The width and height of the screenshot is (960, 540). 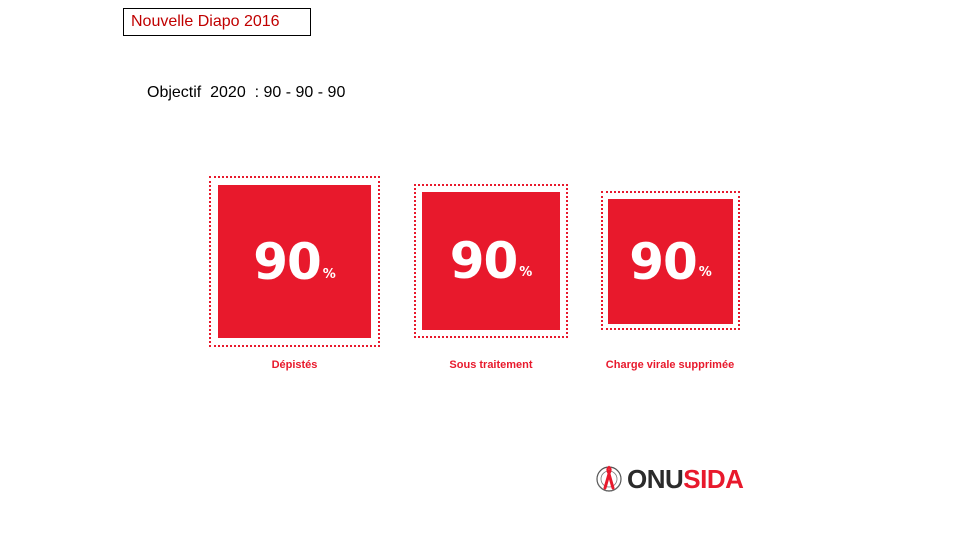 I want to click on target-unit-1: %, so click(x=329, y=274).